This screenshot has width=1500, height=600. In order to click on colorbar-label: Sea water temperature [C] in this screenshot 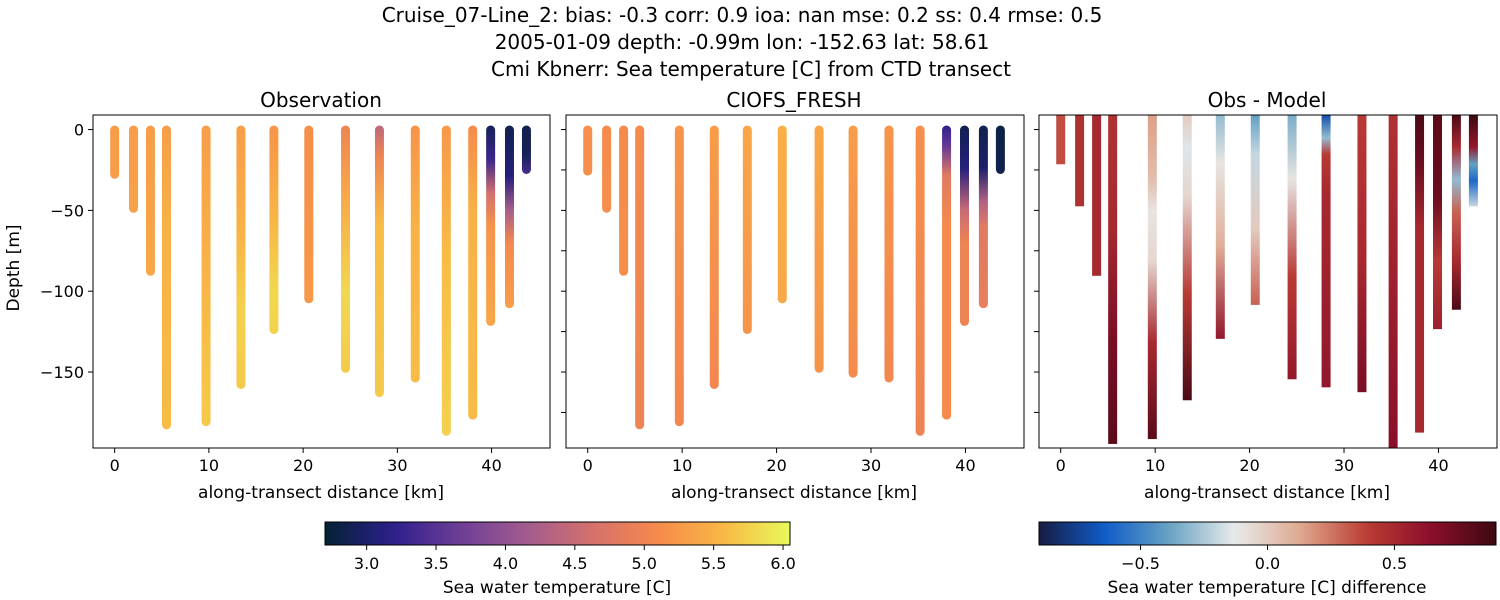, I will do `click(557, 588)`.